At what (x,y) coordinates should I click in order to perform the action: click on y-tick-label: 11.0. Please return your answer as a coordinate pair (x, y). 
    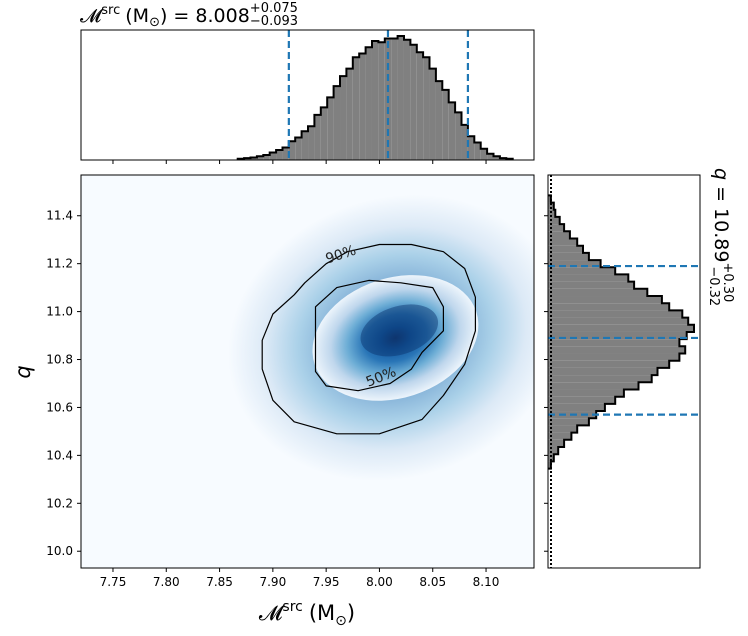
    Looking at the image, I should click on (59, 312).